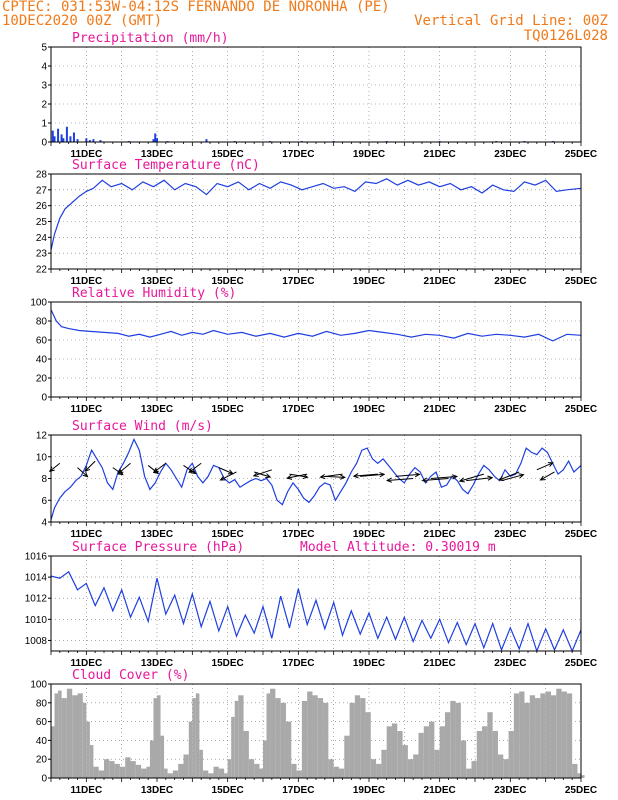 This screenshot has width=618, height=800. What do you see at coordinates (42, 190) in the screenshot?
I see `y-tick-label: 27` at bounding box center [42, 190].